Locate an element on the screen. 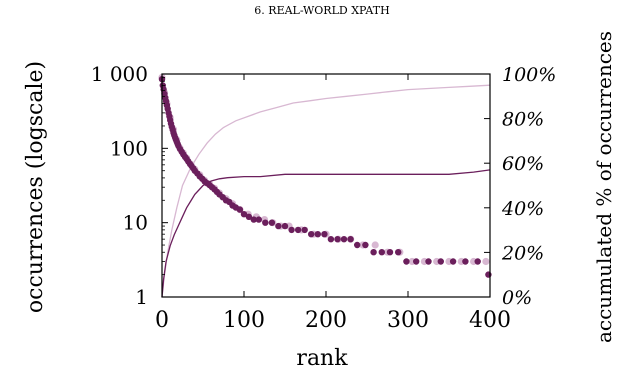 The image size is (624, 376). x-tick-label-4: 400 is located at coordinates (490, 320).